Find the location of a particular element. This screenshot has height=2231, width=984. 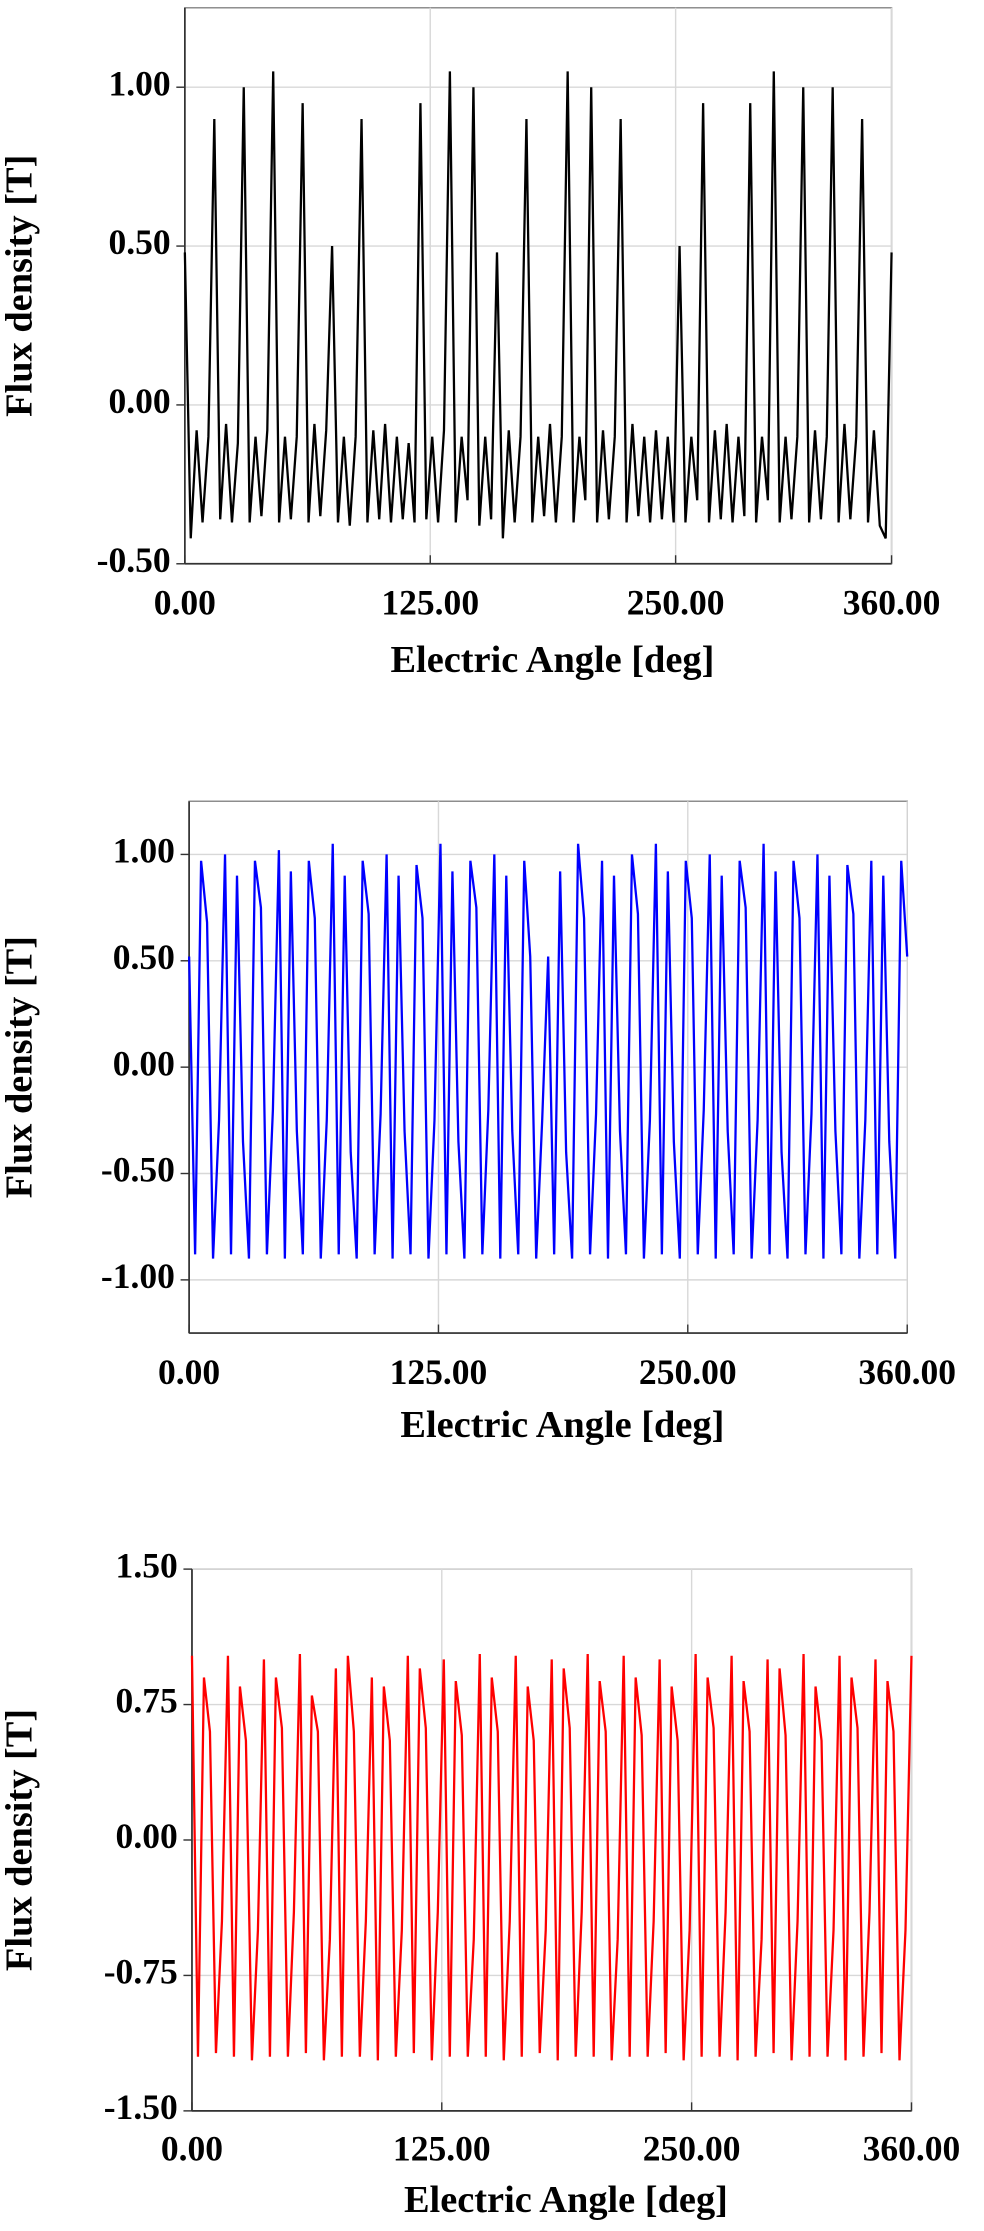

y-tick-label: -1.00 is located at coordinates (138, 1276).